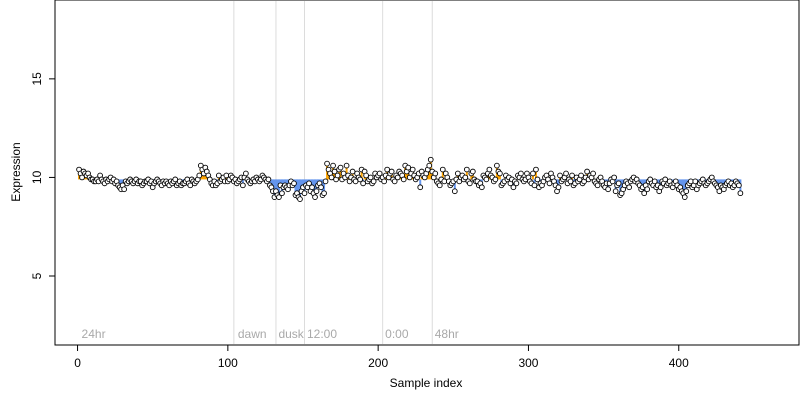  I want to click on data-points, so click(410, 179).